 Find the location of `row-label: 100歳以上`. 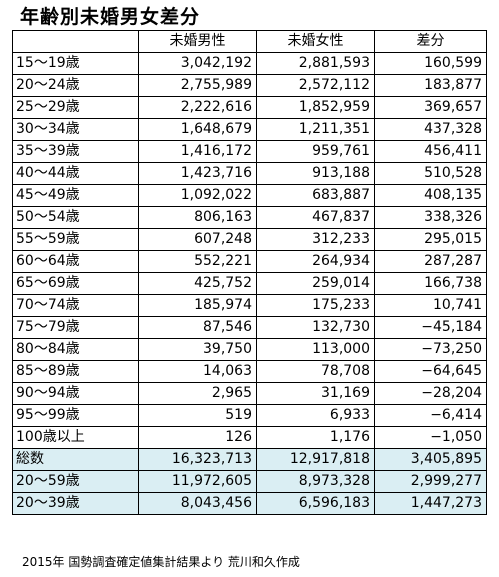

row-label: 100歳以上 is located at coordinates (75, 437).